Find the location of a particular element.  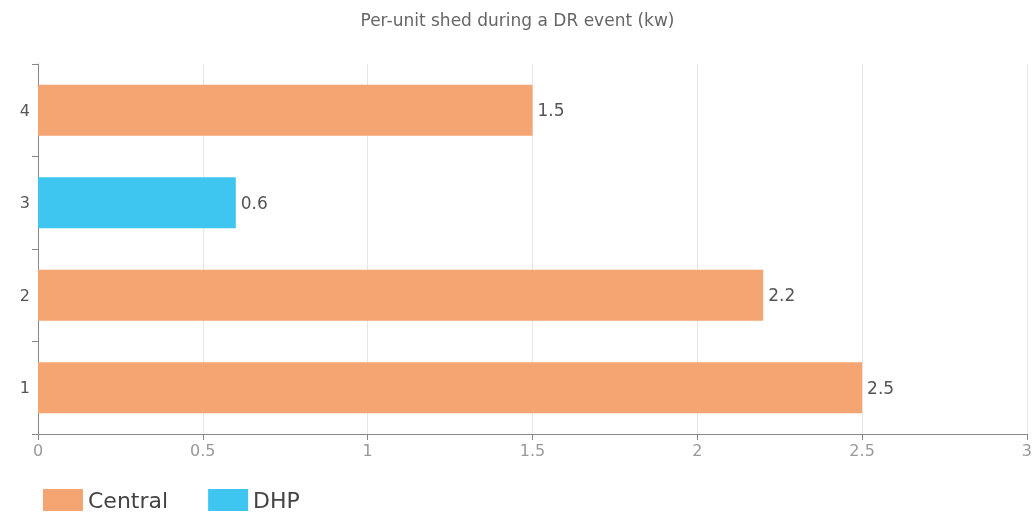

y-tick-label: 4 is located at coordinates (24, 110).